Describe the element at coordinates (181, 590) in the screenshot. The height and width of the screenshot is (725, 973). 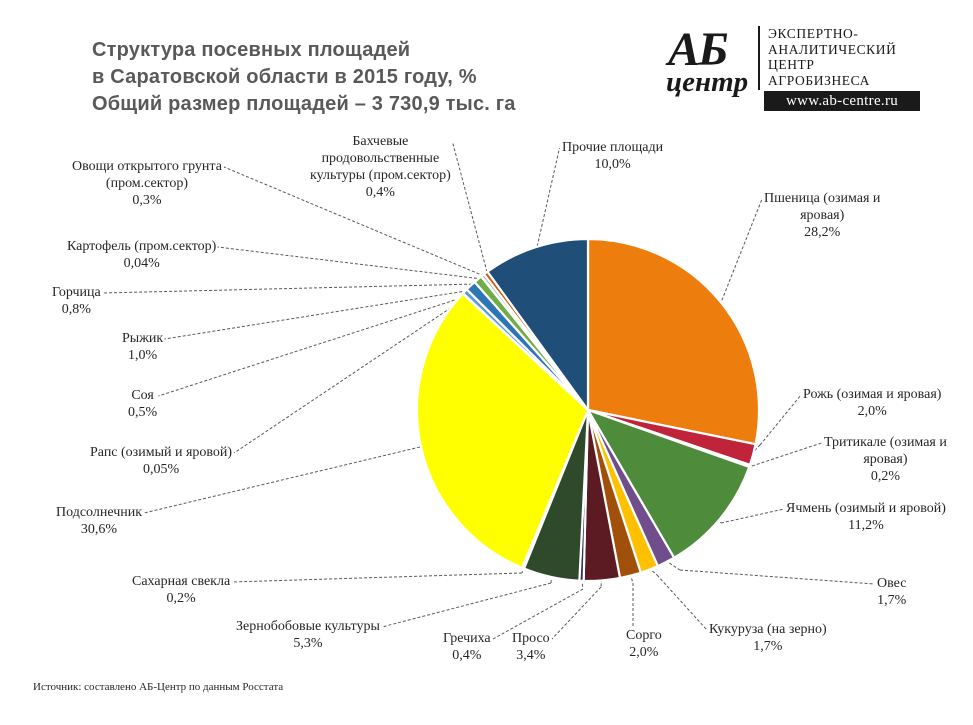
I see `pie-label: Сахарная свекла 0,2%` at that location.